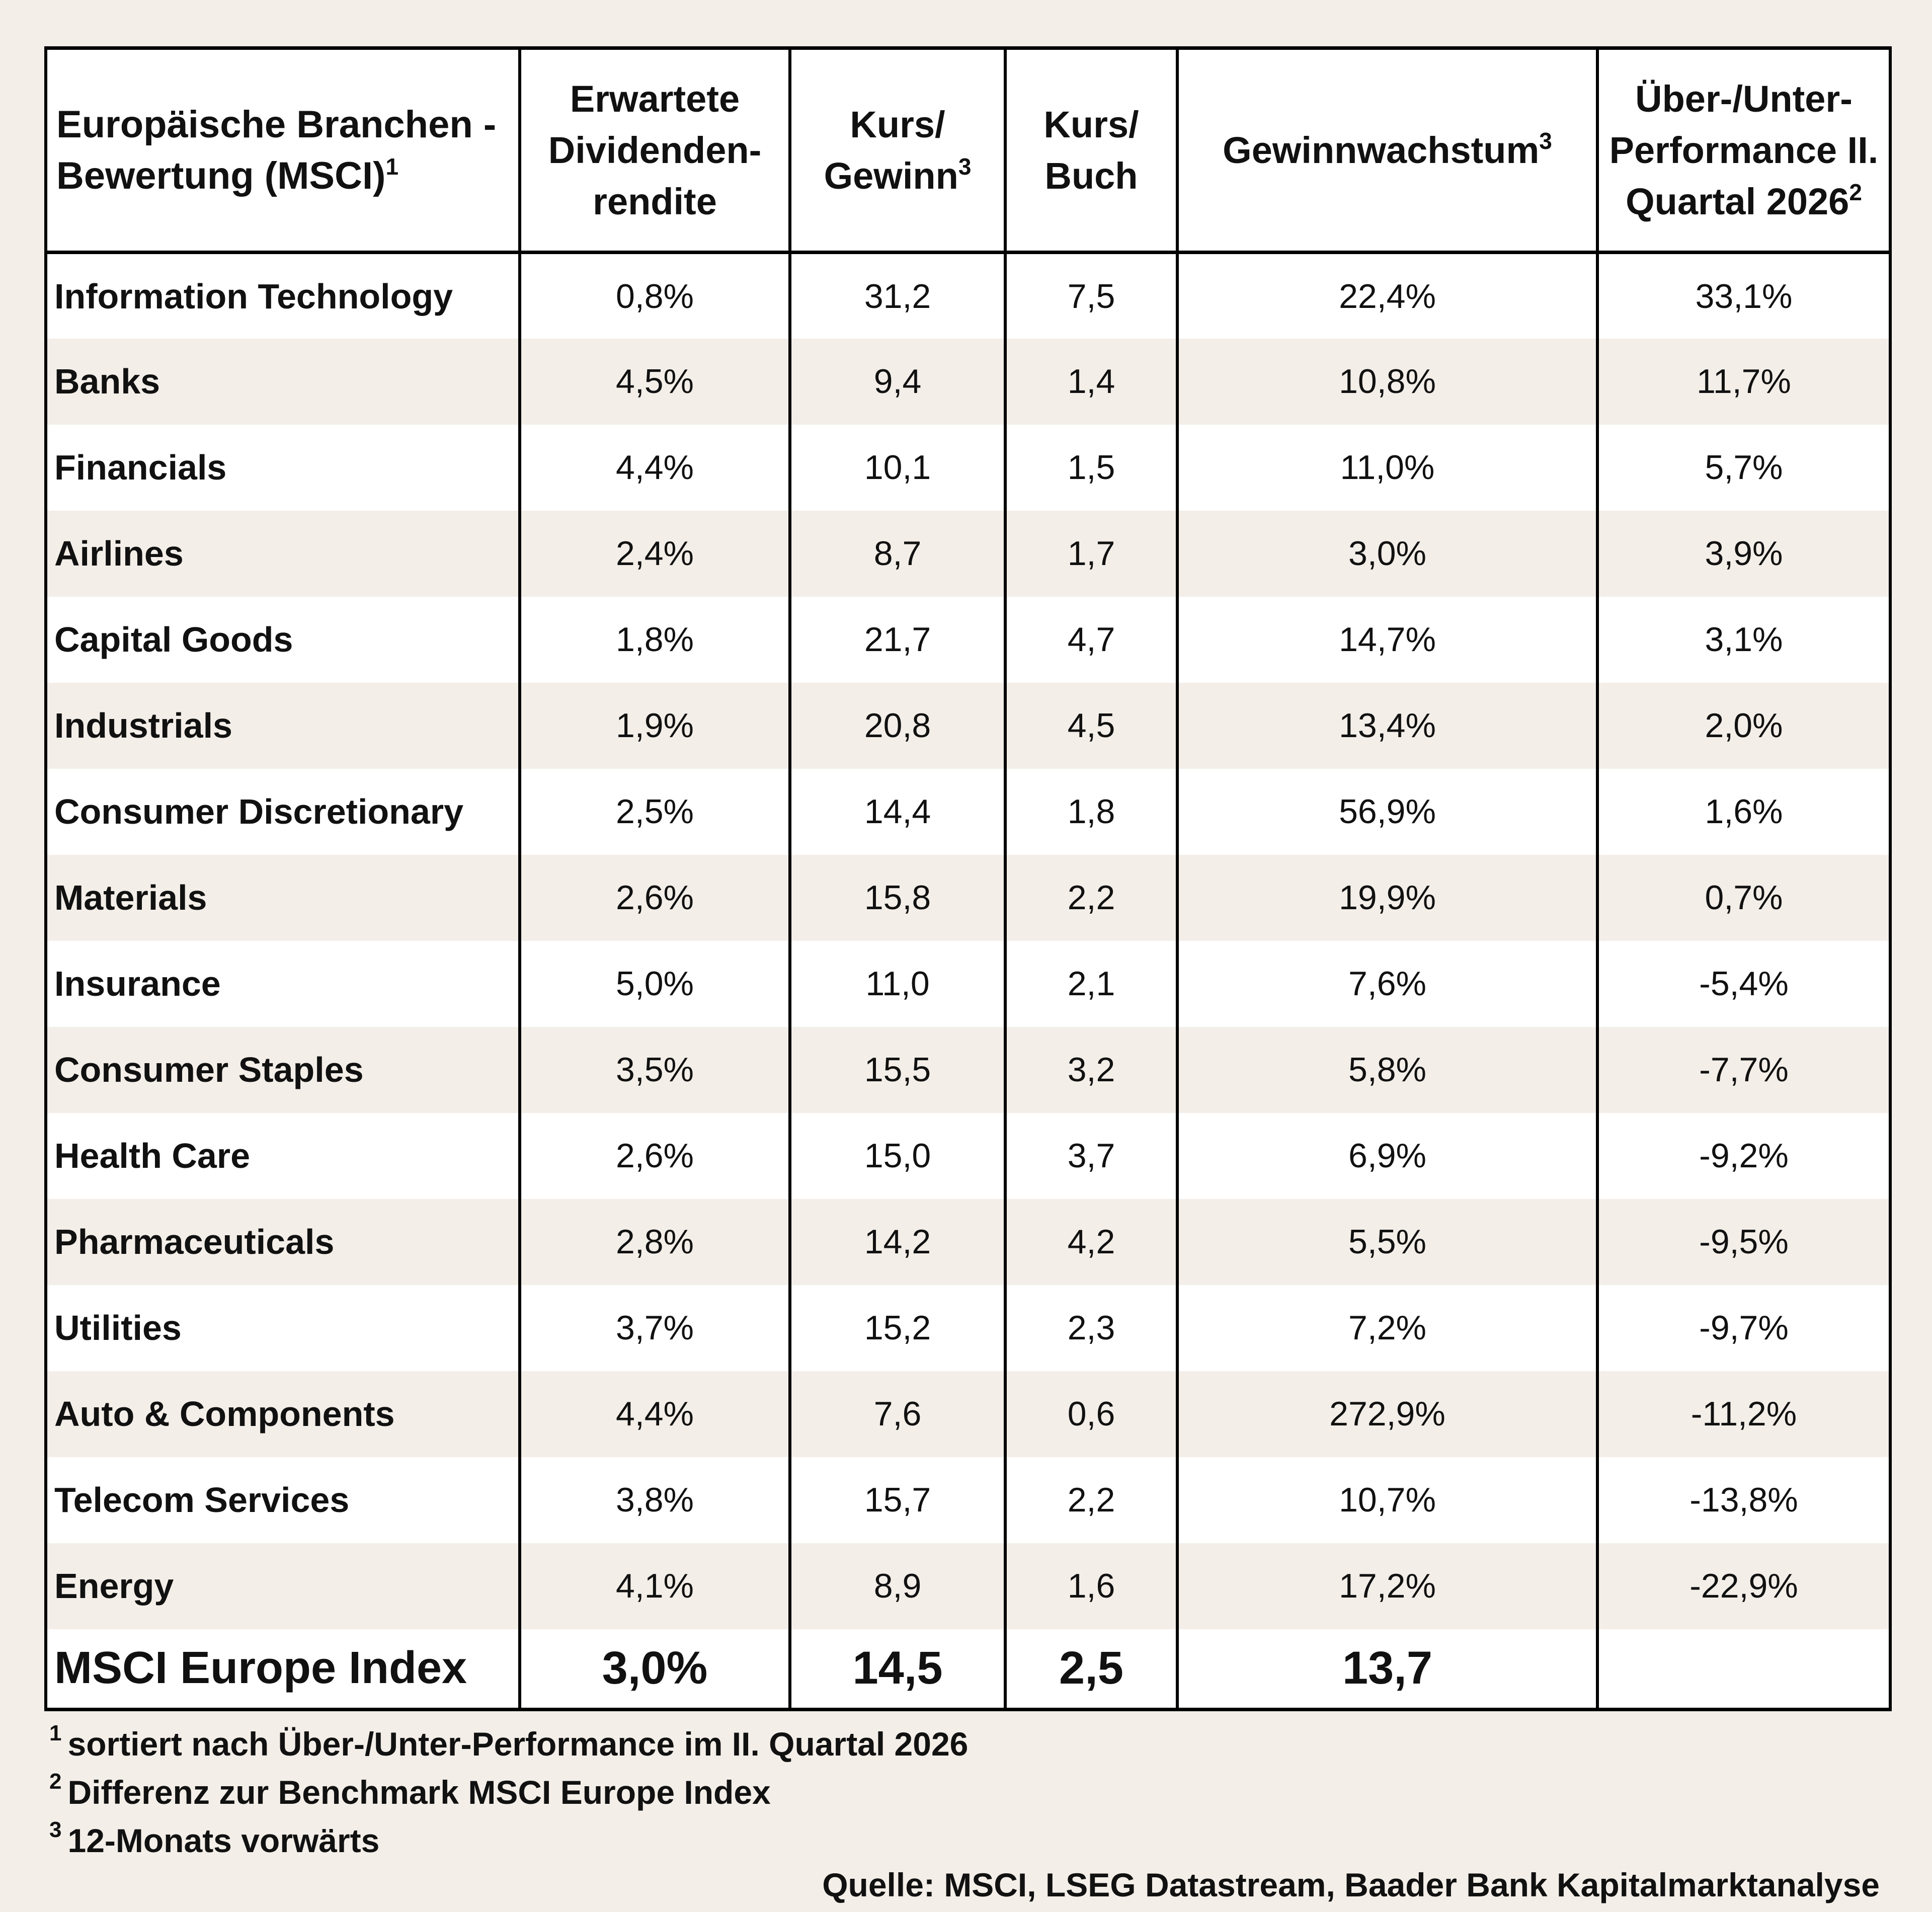 The width and height of the screenshot is (1932, 1912). What do you see at coordinates (968, 639) in the screenshot?
I see `table-row: Capital Goods 1,8% 21,7 4,7 14,7% 3,1%` at bounding box center [968, 639].